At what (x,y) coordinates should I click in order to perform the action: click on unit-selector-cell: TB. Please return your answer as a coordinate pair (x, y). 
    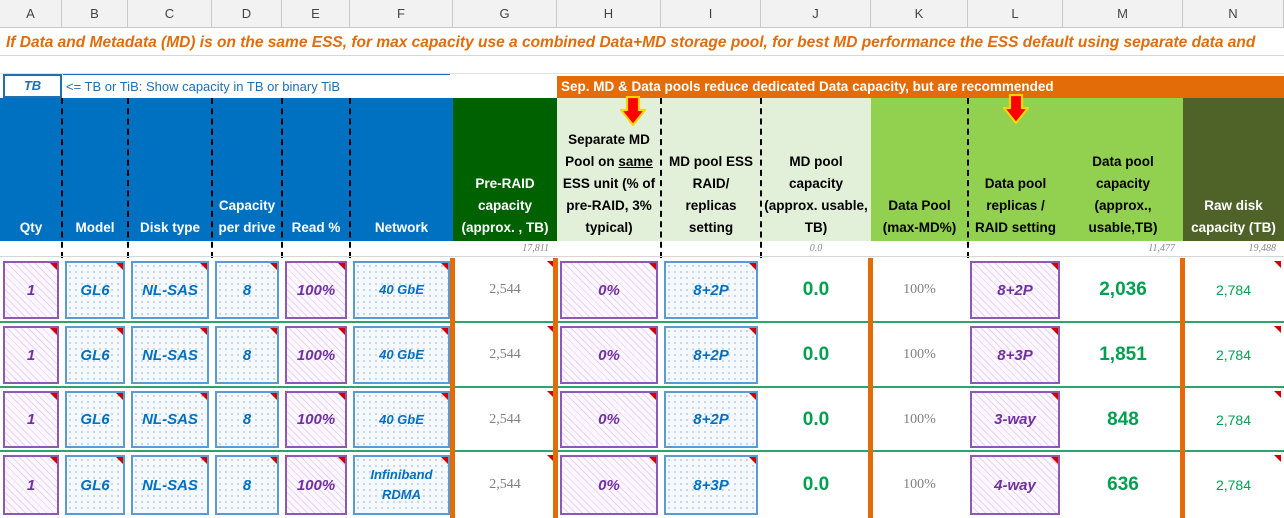
    Looking at the image, I should click on (32, 86).